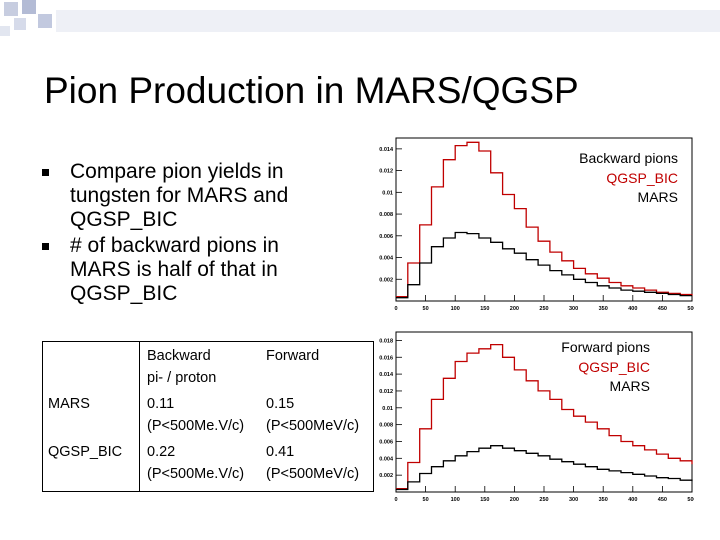  Describe the element at coordinates (200, 365) in the screenshot. I see `header-backward-cell: Backward pi- / proton` at that location.